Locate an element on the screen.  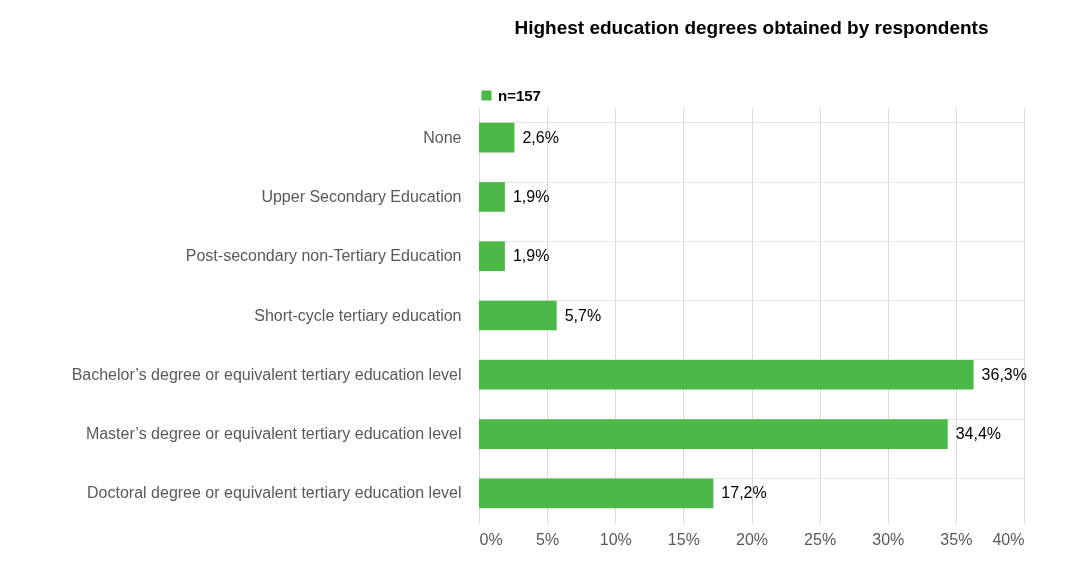
legend-label: n=157 is located at coordinates (519, 95).